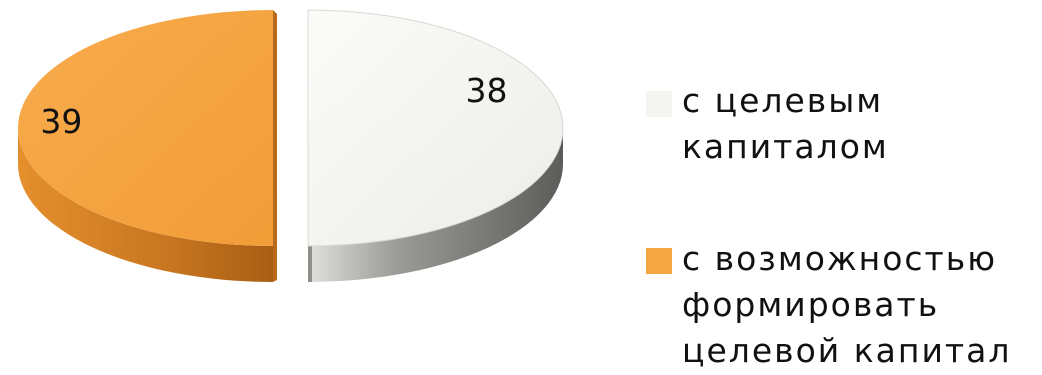  What do you see at coordinates (275, 146) in the screenshot?
I see `pie-slice-edge-possible-target-capital` at bounding box center [275, 146].